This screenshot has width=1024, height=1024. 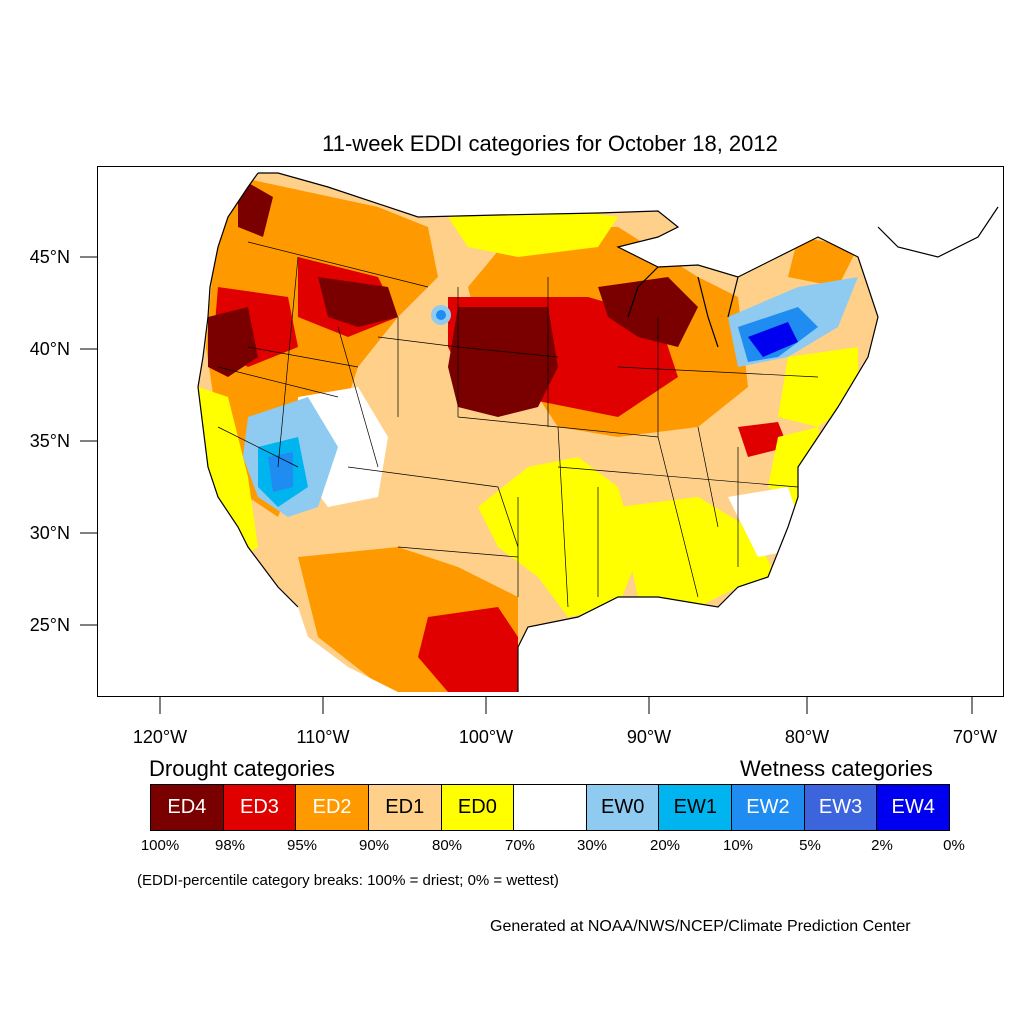 What do you see at coordinates (807, 737) in the screenshot?
I see `lon-label-80: 80°W` at bounding box center [807, 737].